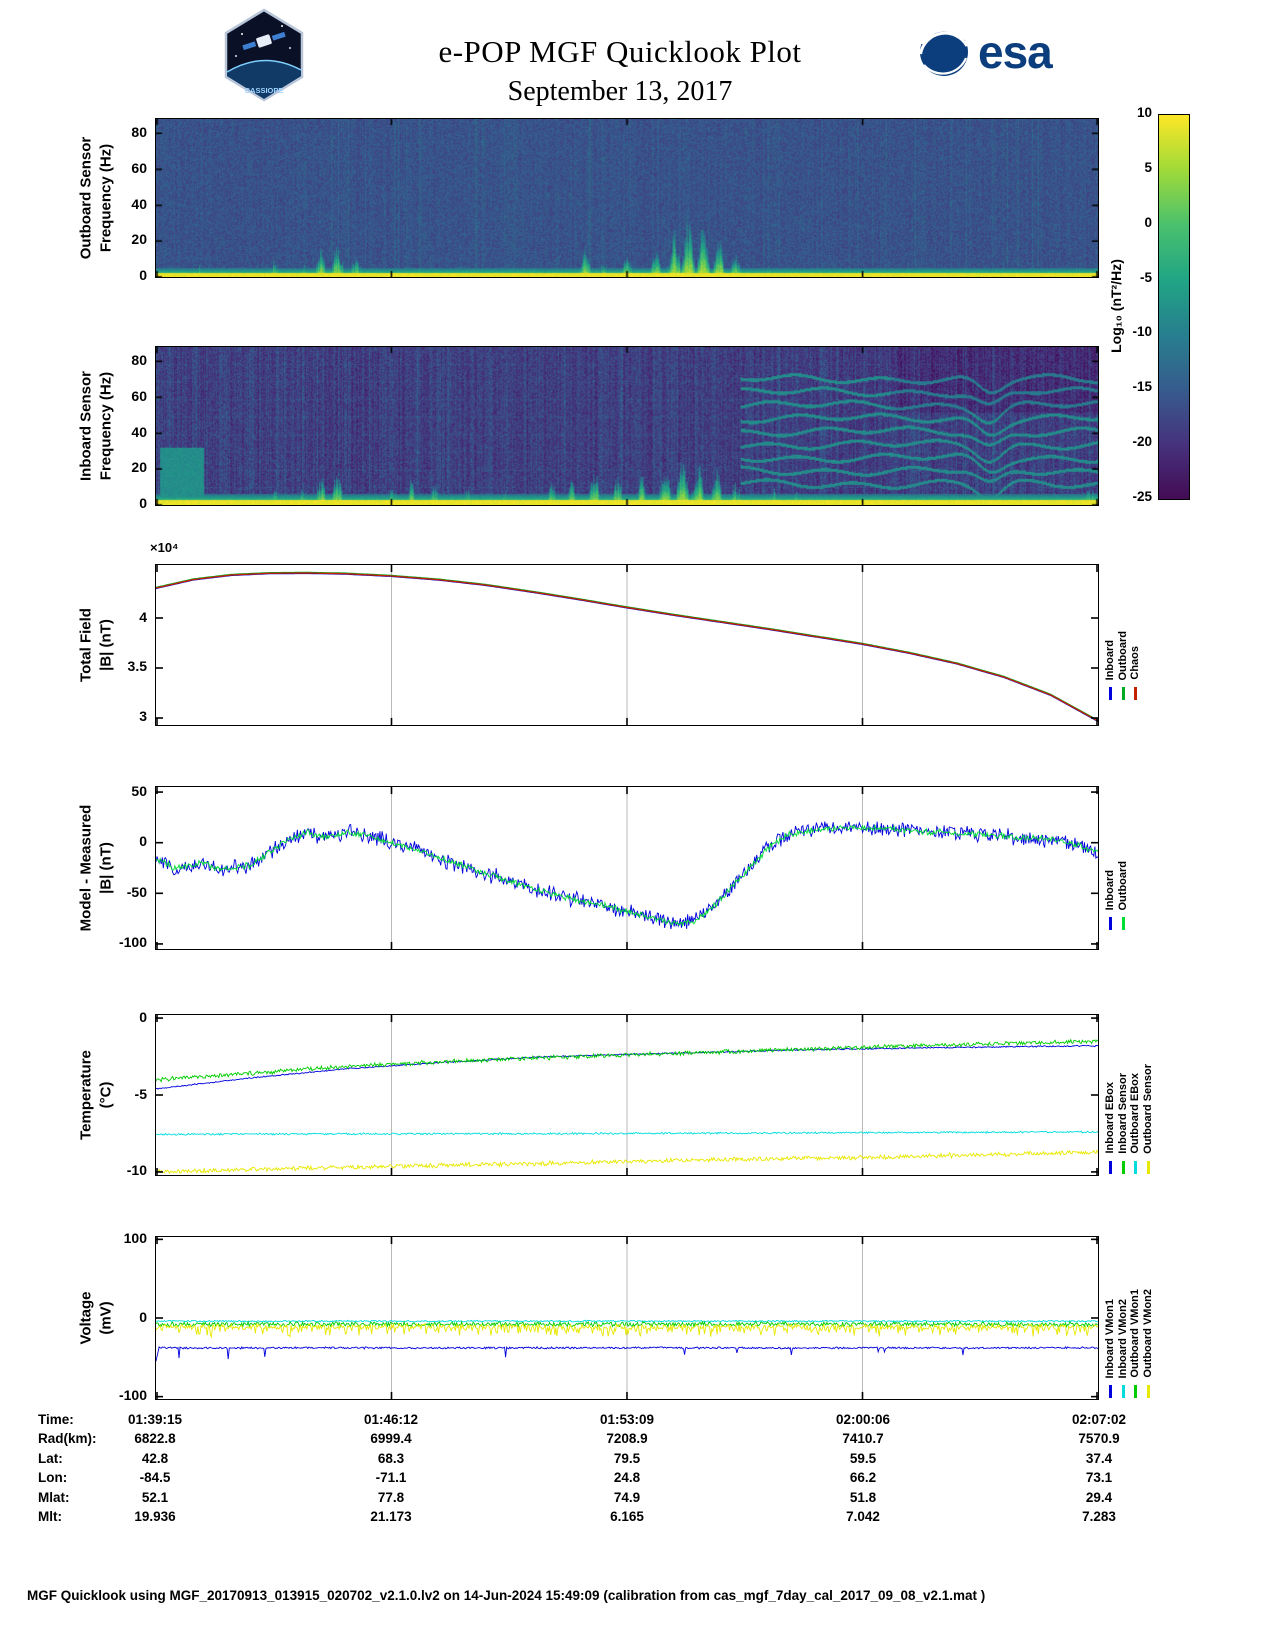 This screenshot has width=1275, height=1650. What do you see at coordinates (139, 360) in the screenshot?
I see `y-tick-label: 80` at bounding box center [139, 360].